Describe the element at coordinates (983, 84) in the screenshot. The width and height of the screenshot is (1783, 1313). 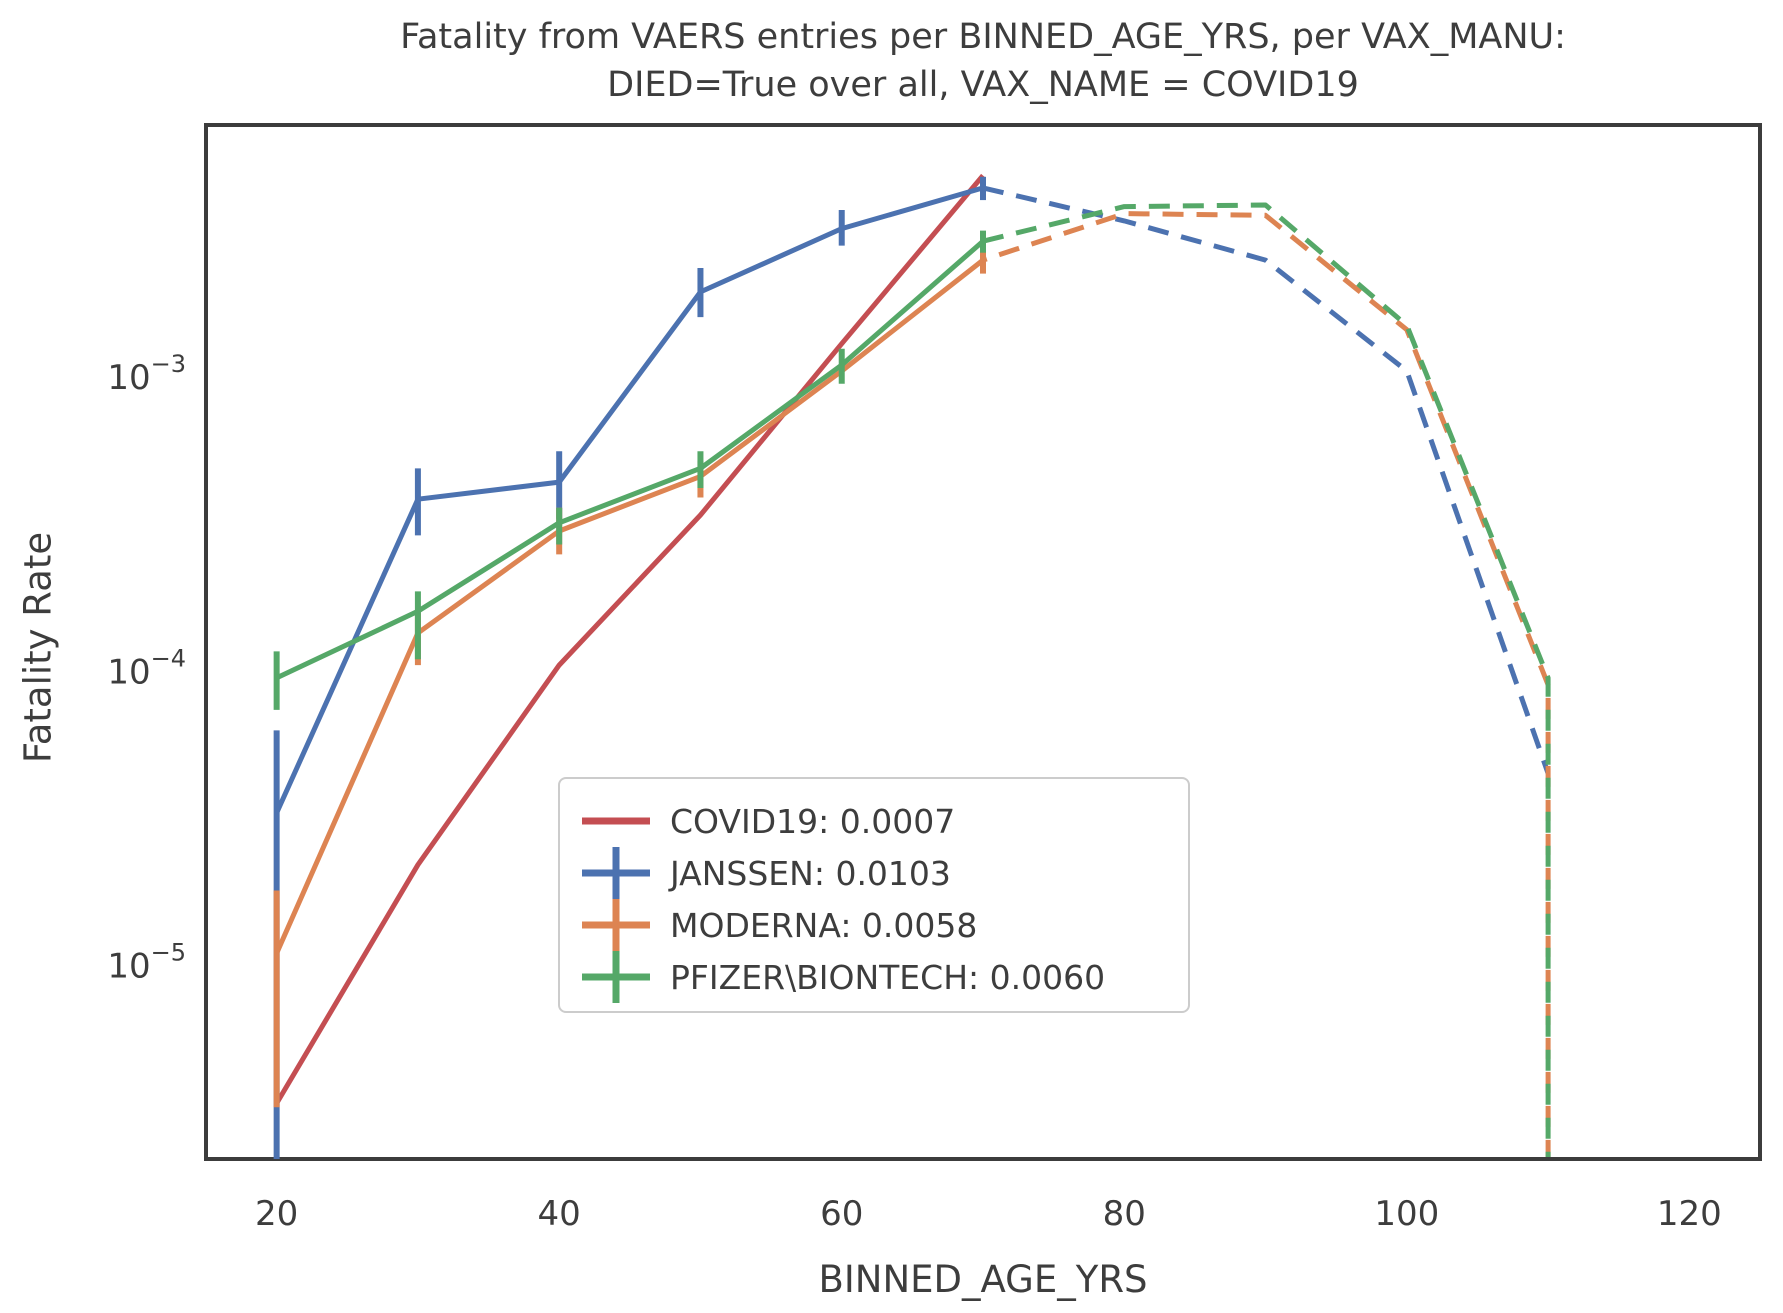
I see `chart-title-line2: DIED=True over all, VAX_NAME = COVID19` at that location.